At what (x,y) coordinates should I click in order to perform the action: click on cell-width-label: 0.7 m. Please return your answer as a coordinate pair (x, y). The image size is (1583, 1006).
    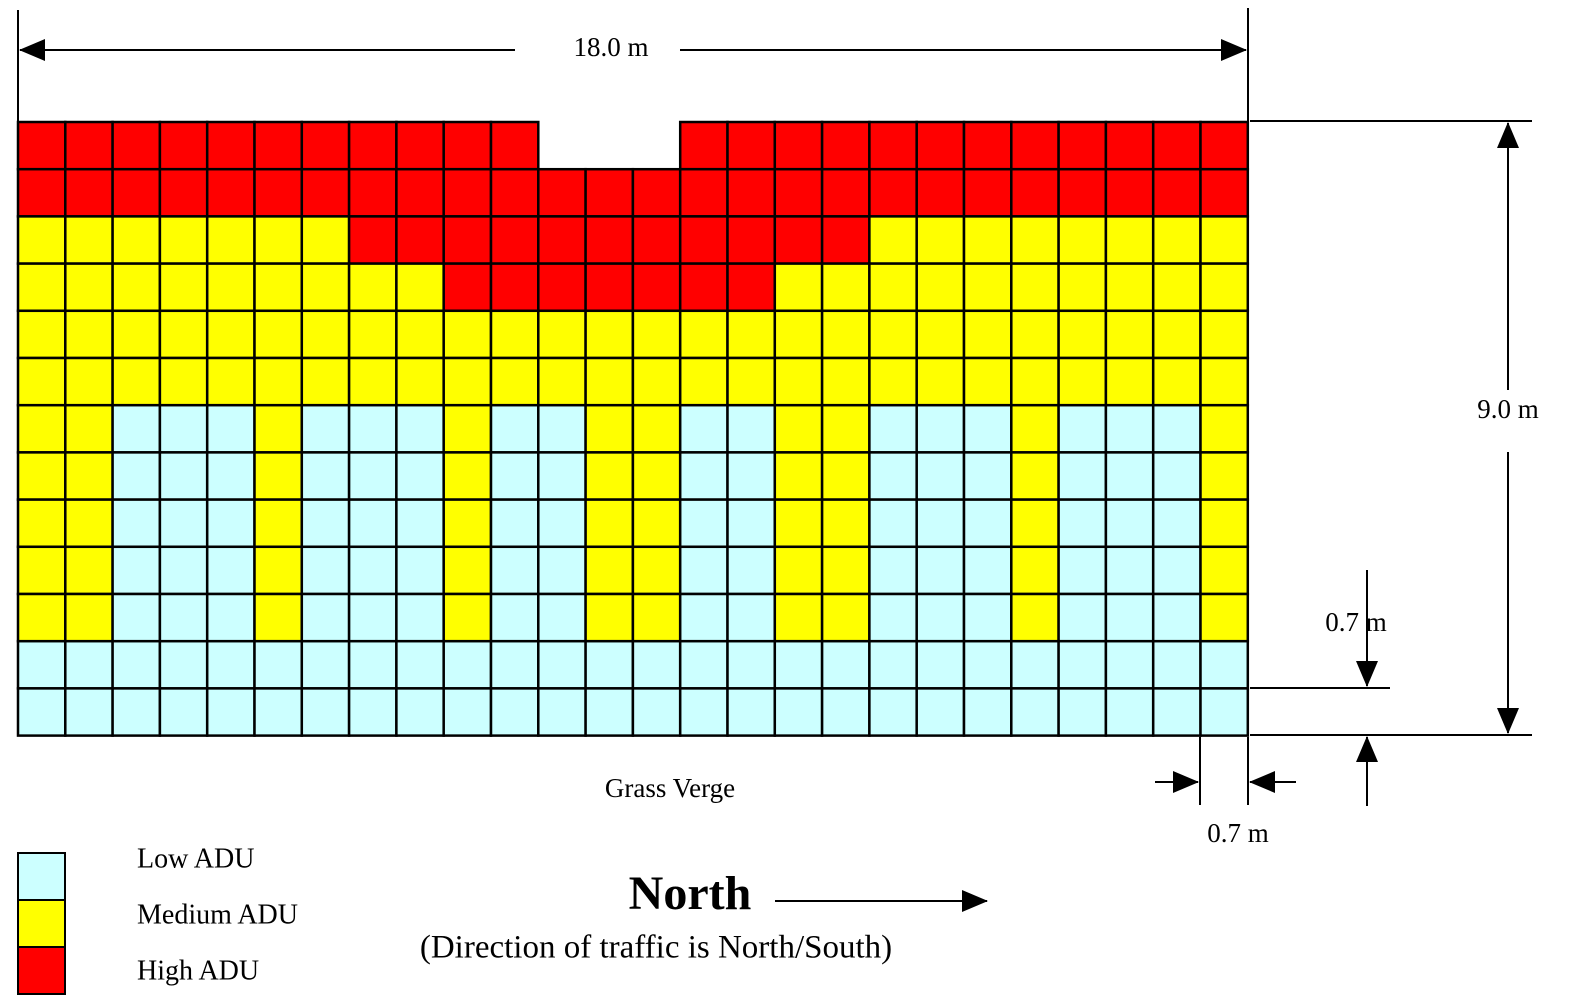
    Looking at the image, I should click on (1238, 833).